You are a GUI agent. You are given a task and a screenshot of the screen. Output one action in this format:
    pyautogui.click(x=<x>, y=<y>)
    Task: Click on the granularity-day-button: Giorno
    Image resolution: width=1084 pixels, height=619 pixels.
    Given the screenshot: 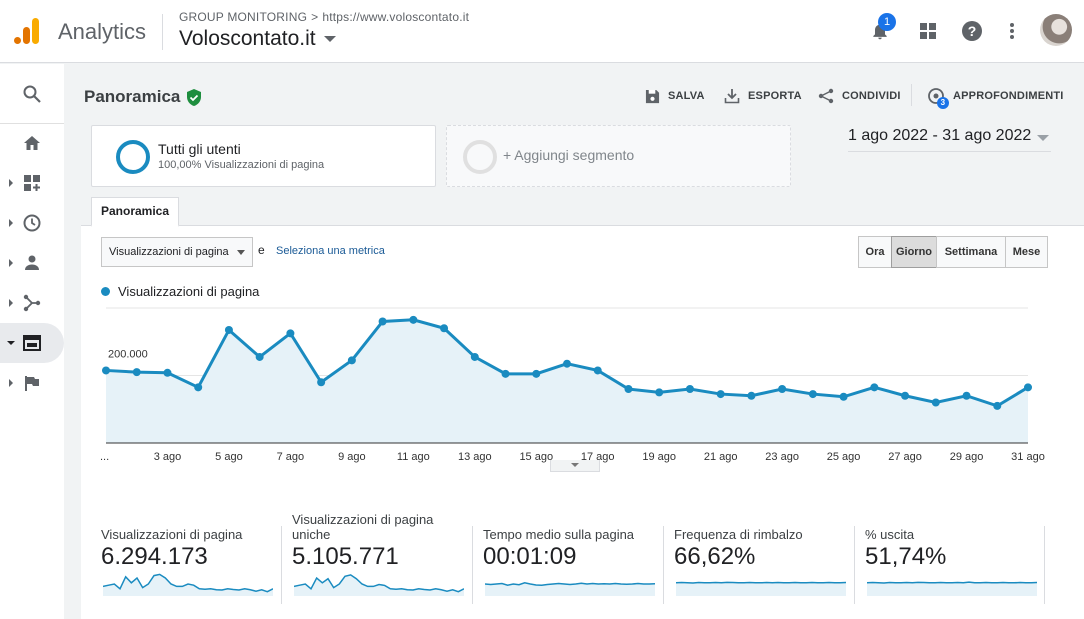 What is the action you would take?
    pyautogui.click(x=914, y=252)
    